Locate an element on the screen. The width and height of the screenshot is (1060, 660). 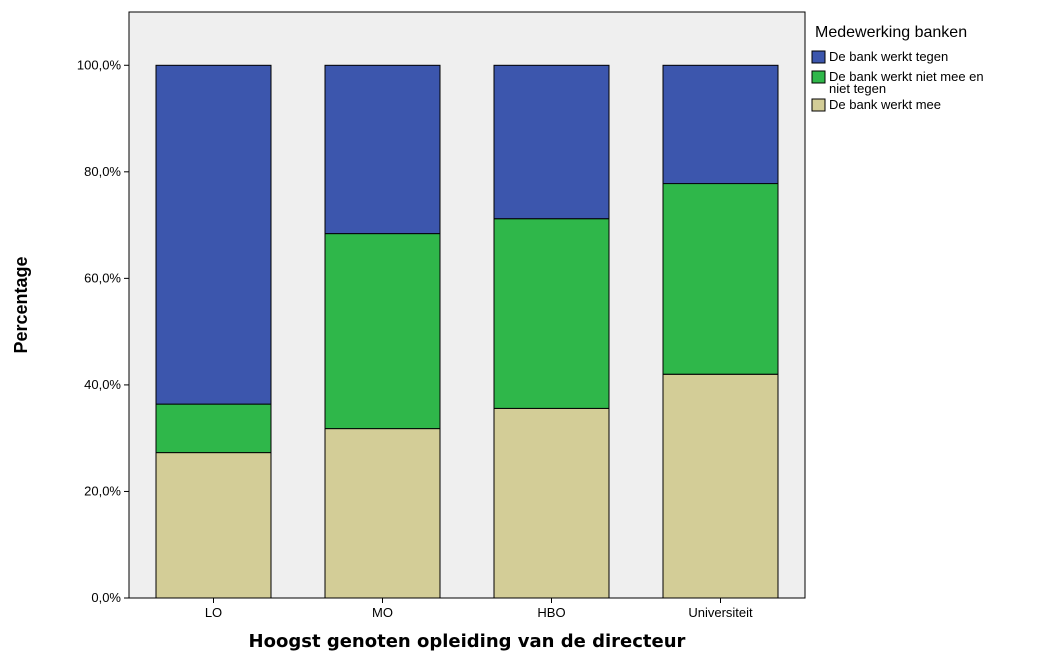
y-axis-title: Percentage is located at coordinates (21, 304).